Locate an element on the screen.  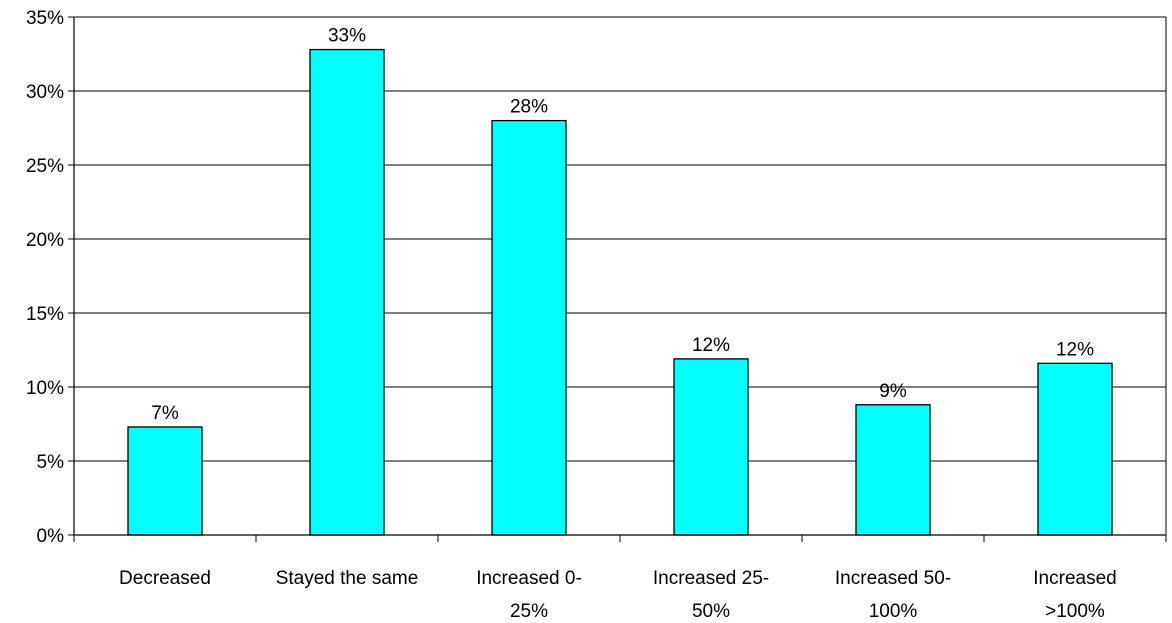
x-tick-label: 50% is located at coordinates (711, 611).